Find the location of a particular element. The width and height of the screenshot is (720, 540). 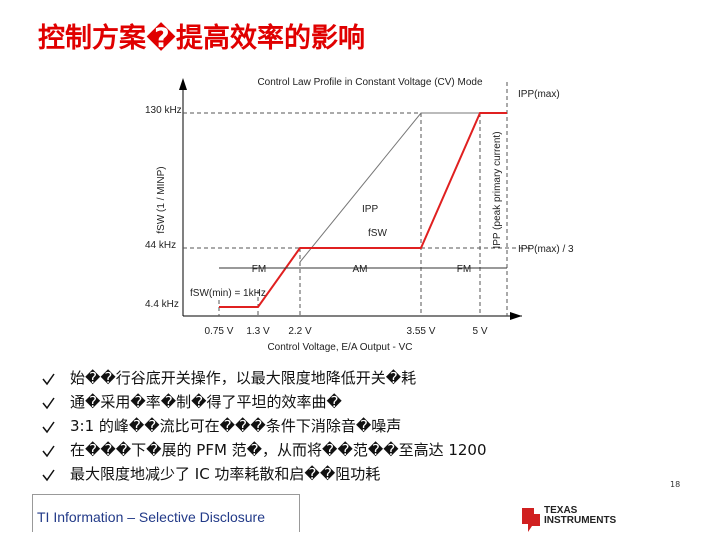

region-label: AM is located at coordinates (360, 269).